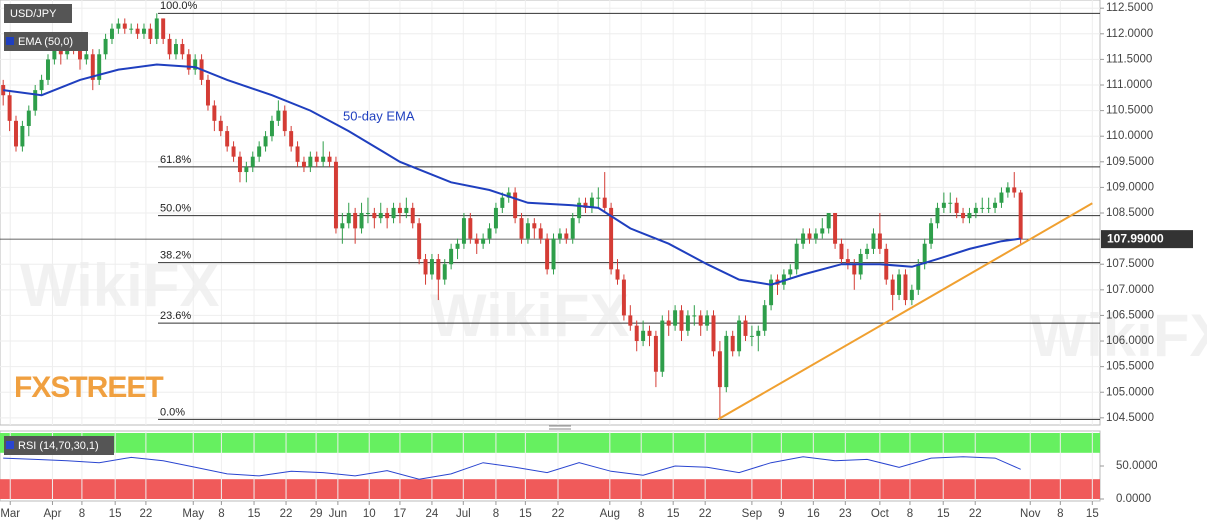 The height and width of the screenshot is (526, 1207). What do you see at coordinates (175, 316) in the screenshot?
I see `fib-label: 23.6%` at bounding box center [175, 316].